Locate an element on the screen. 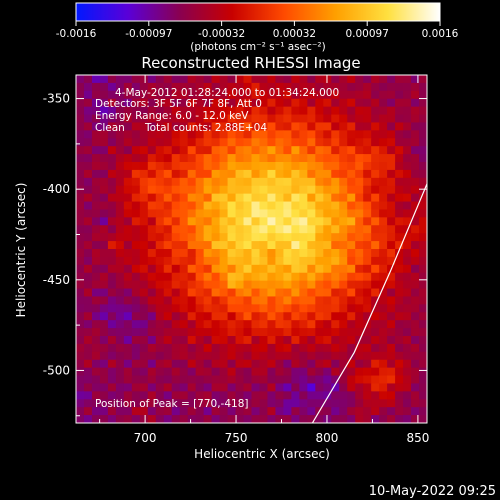 Image resolution: width=500 pixels, height=500 pixels. x-tick-label: 700 is located at coordinates (145, 438).